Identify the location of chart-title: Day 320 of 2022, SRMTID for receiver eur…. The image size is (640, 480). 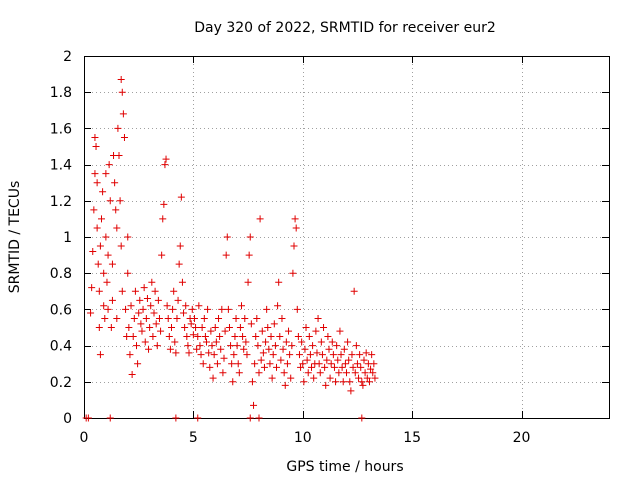
(345, 28).